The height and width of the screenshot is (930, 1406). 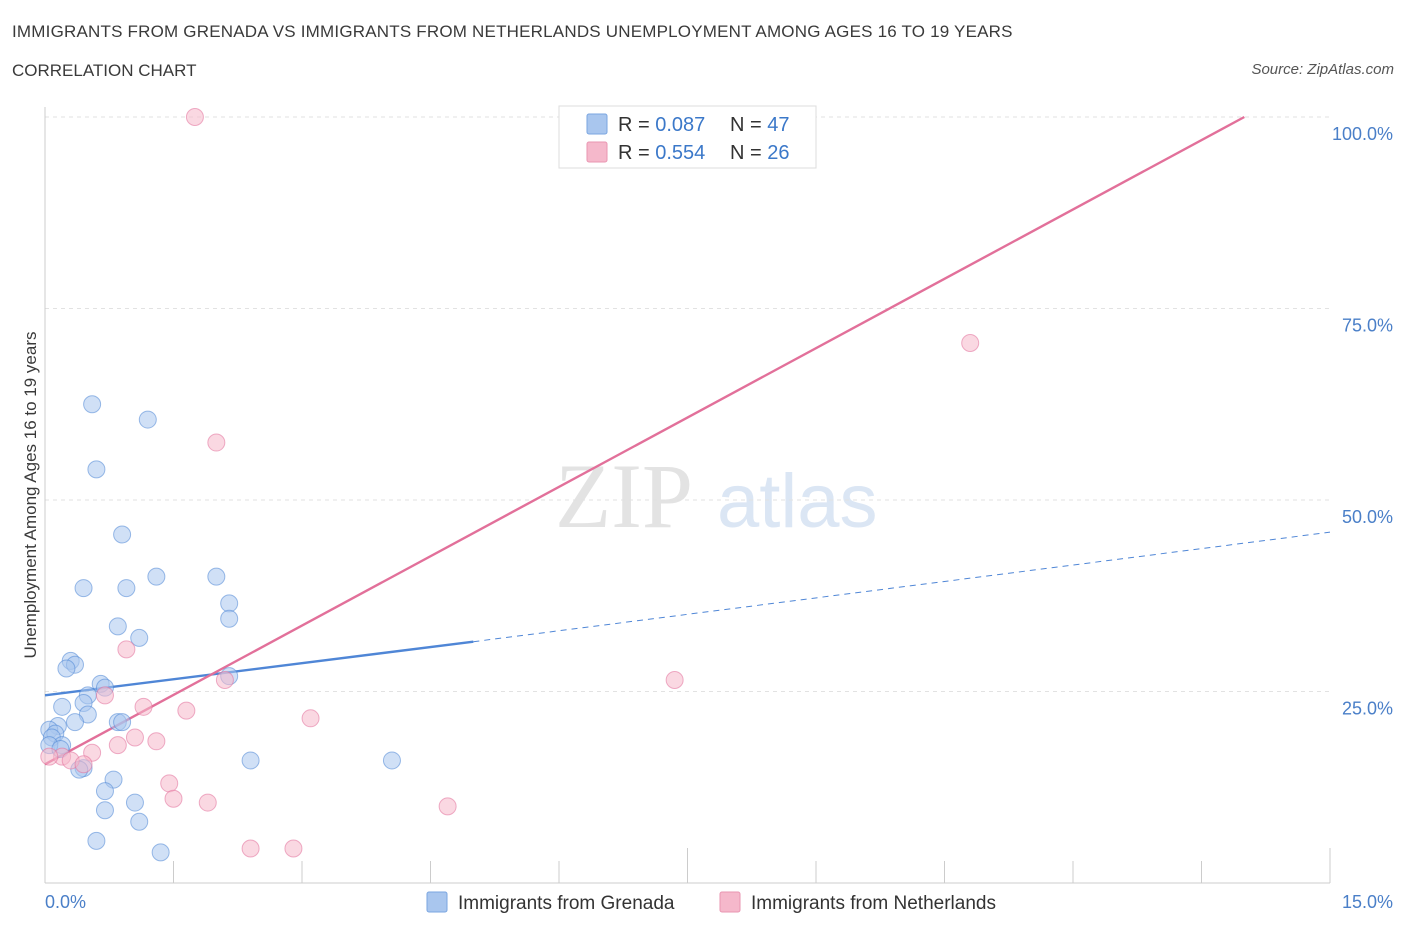 I want to click on svg-text: N = 47, so click(x=760, y=125).